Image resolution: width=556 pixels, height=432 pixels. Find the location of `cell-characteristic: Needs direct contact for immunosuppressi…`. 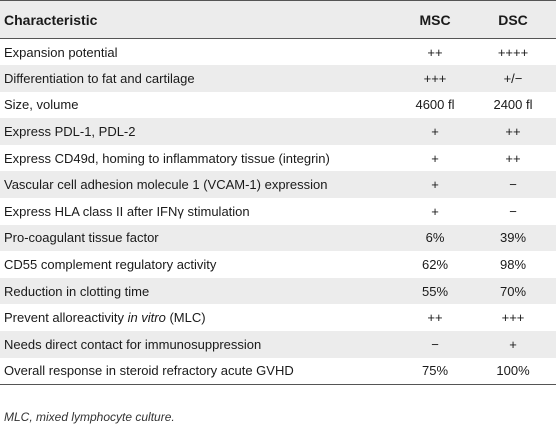

cell-characteristic: Needs direct contact for immunosuppressi… is located at coordinates (200, 344).